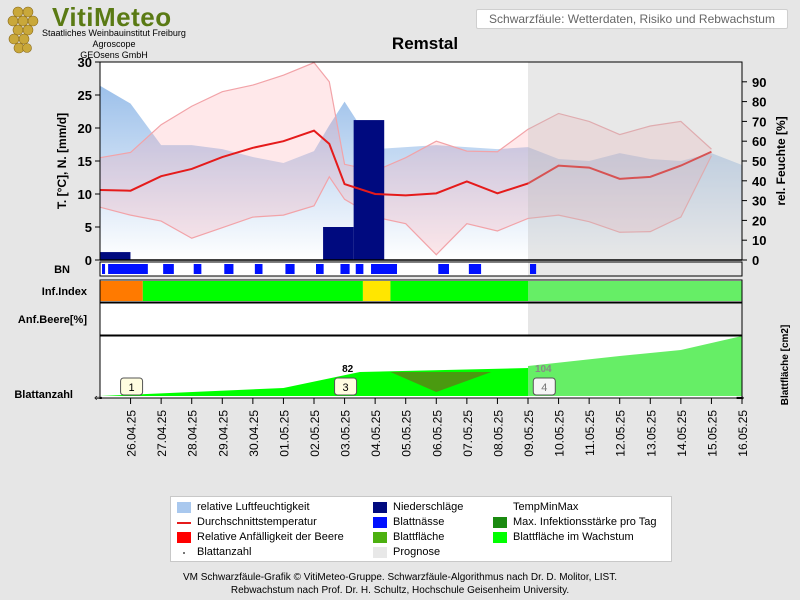  Describe the element at coordinates (759, 240) in the screenshot. I see `y-right-tick-label: 10` at that location.